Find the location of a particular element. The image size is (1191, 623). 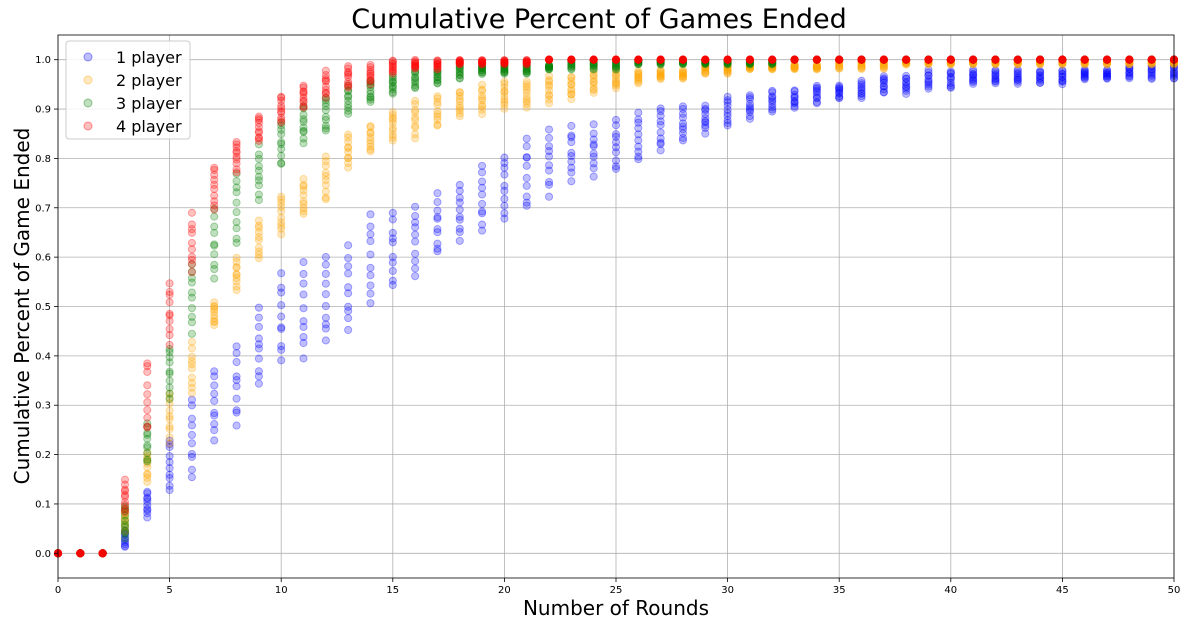

x-tick-label: 50 is located at coordinates (1174, 590).